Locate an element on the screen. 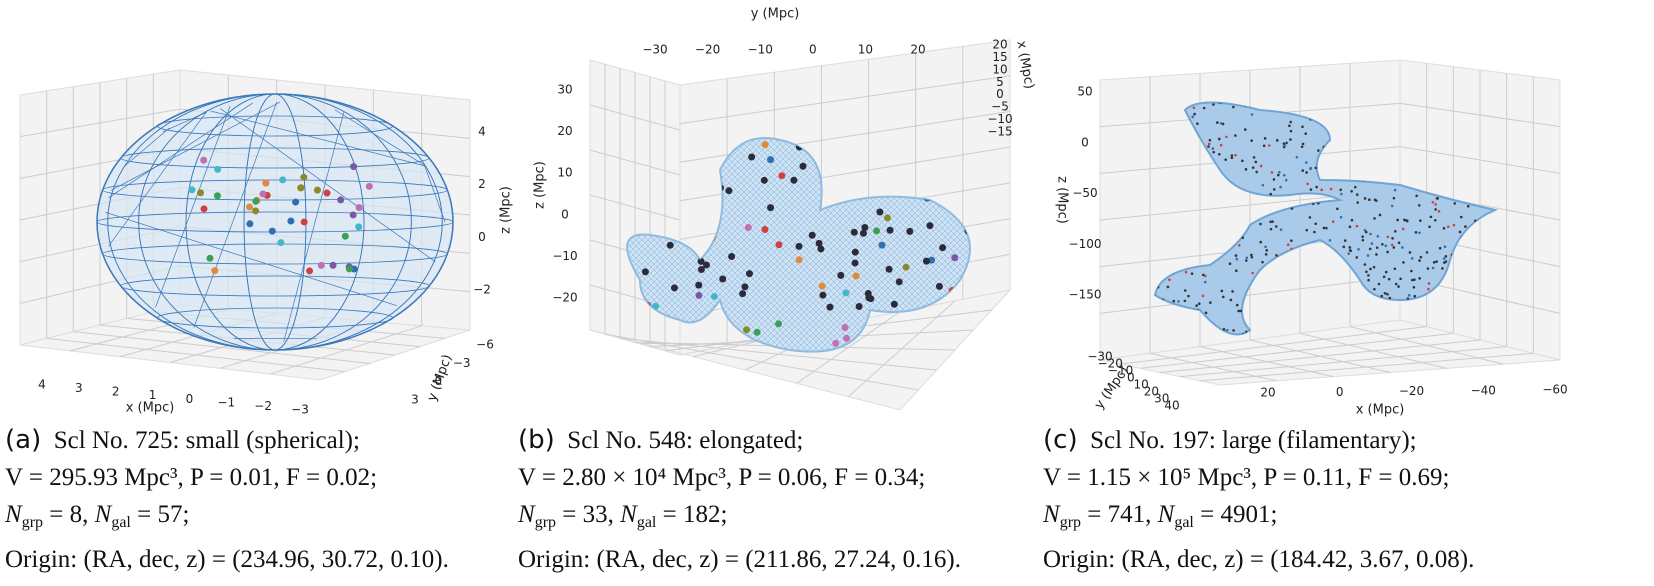 This screenshot has width=1654, height=586. x-tick-label: −3 is located at coordinates (300, 410).